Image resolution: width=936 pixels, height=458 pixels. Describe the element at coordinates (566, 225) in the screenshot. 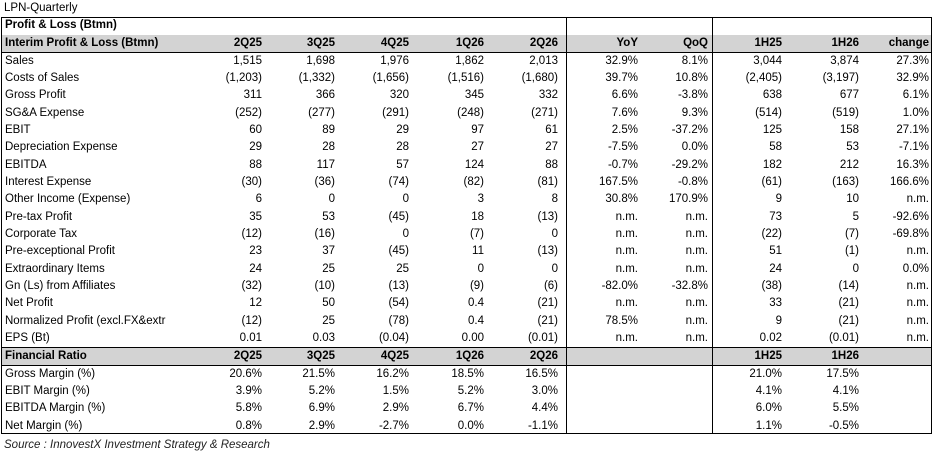

I see `column-divider-left` at that location.